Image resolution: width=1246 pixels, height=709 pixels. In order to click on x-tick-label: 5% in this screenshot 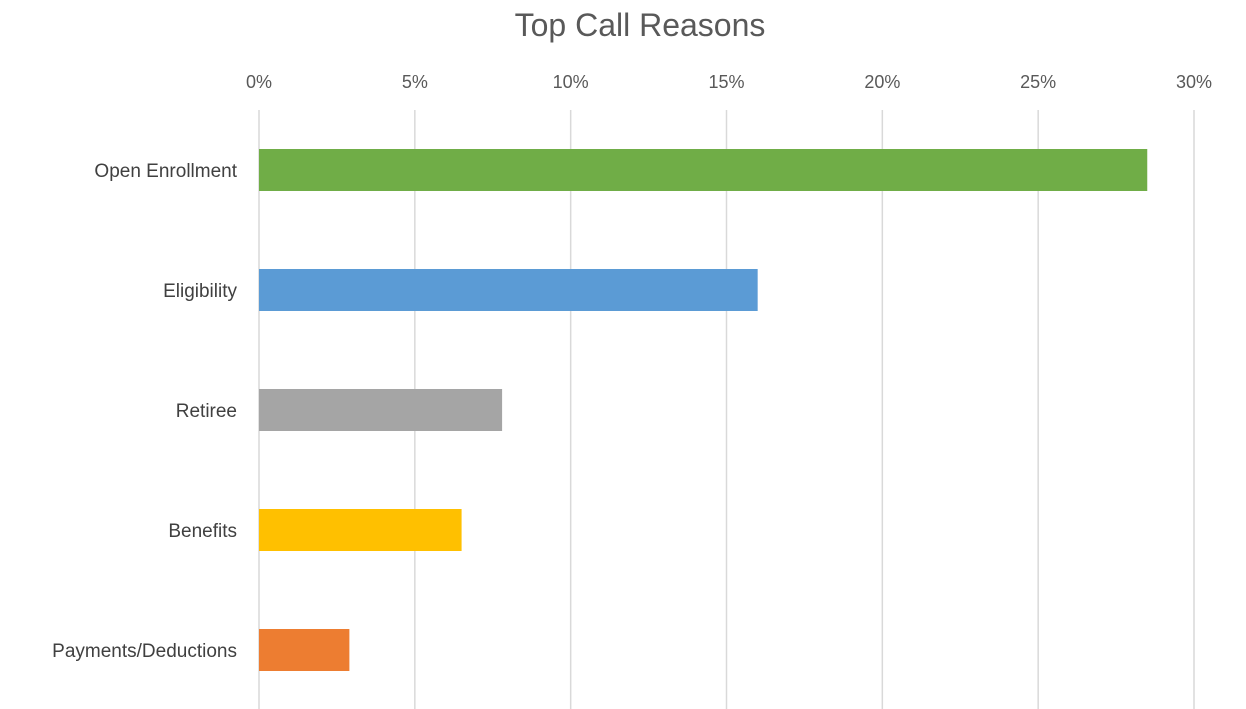, I will do `click(415, 82)`.